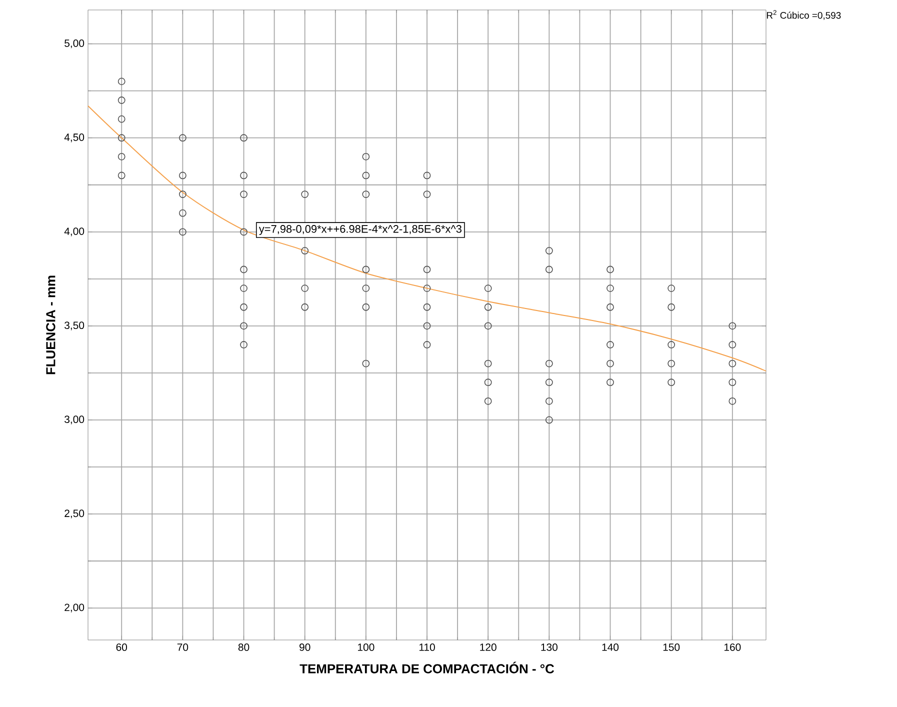 This screenshot has width=897, height=707. I want to click on y-axis-title: FLUENCIA - mm, so click(51, 325).